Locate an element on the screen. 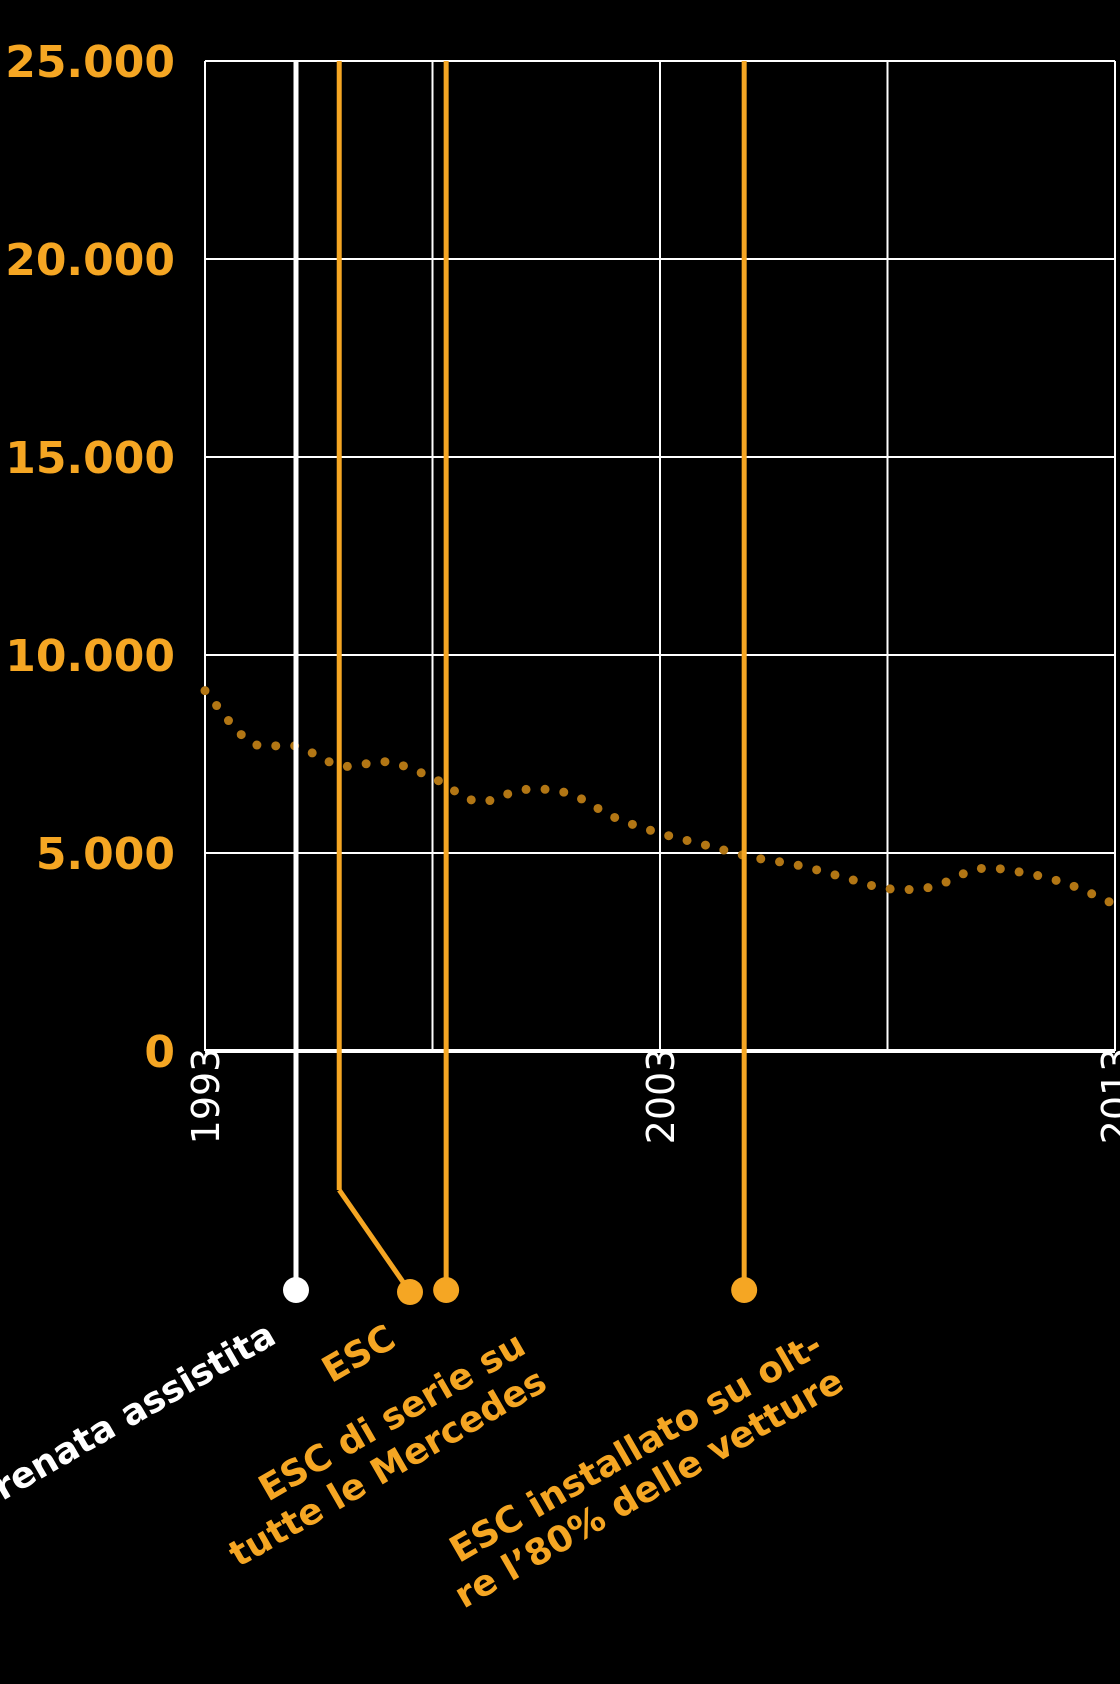 This screenshot has width=1120, height=1684. y-tick-label: 10.000 is located at coordinates (90, 656).